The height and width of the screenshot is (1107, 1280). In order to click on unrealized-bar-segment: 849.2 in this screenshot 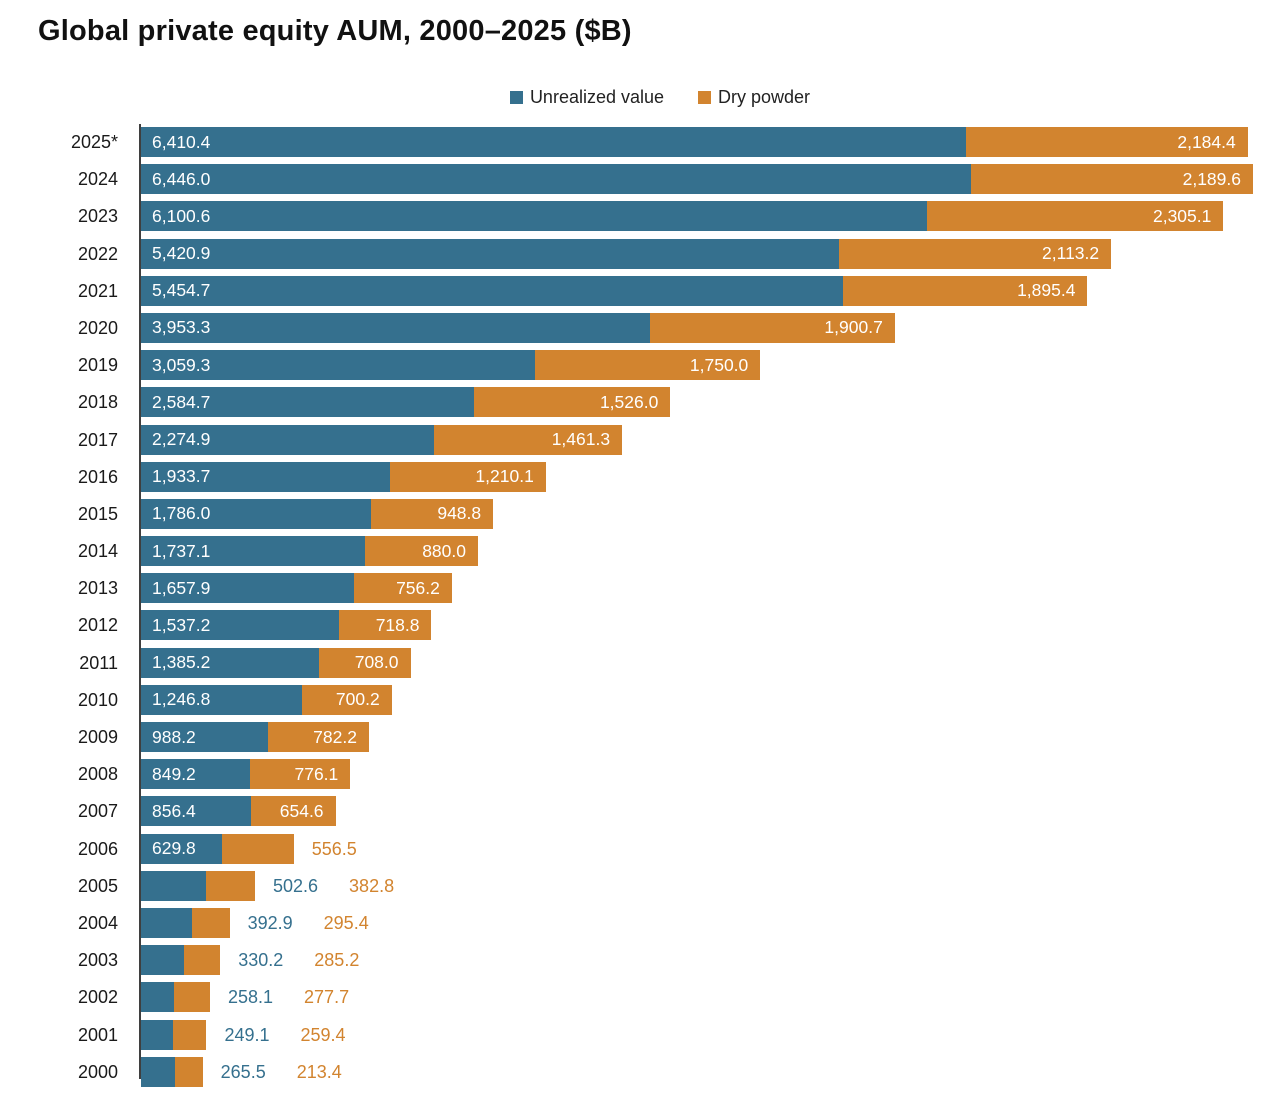, I will do `click(196, 774)`.